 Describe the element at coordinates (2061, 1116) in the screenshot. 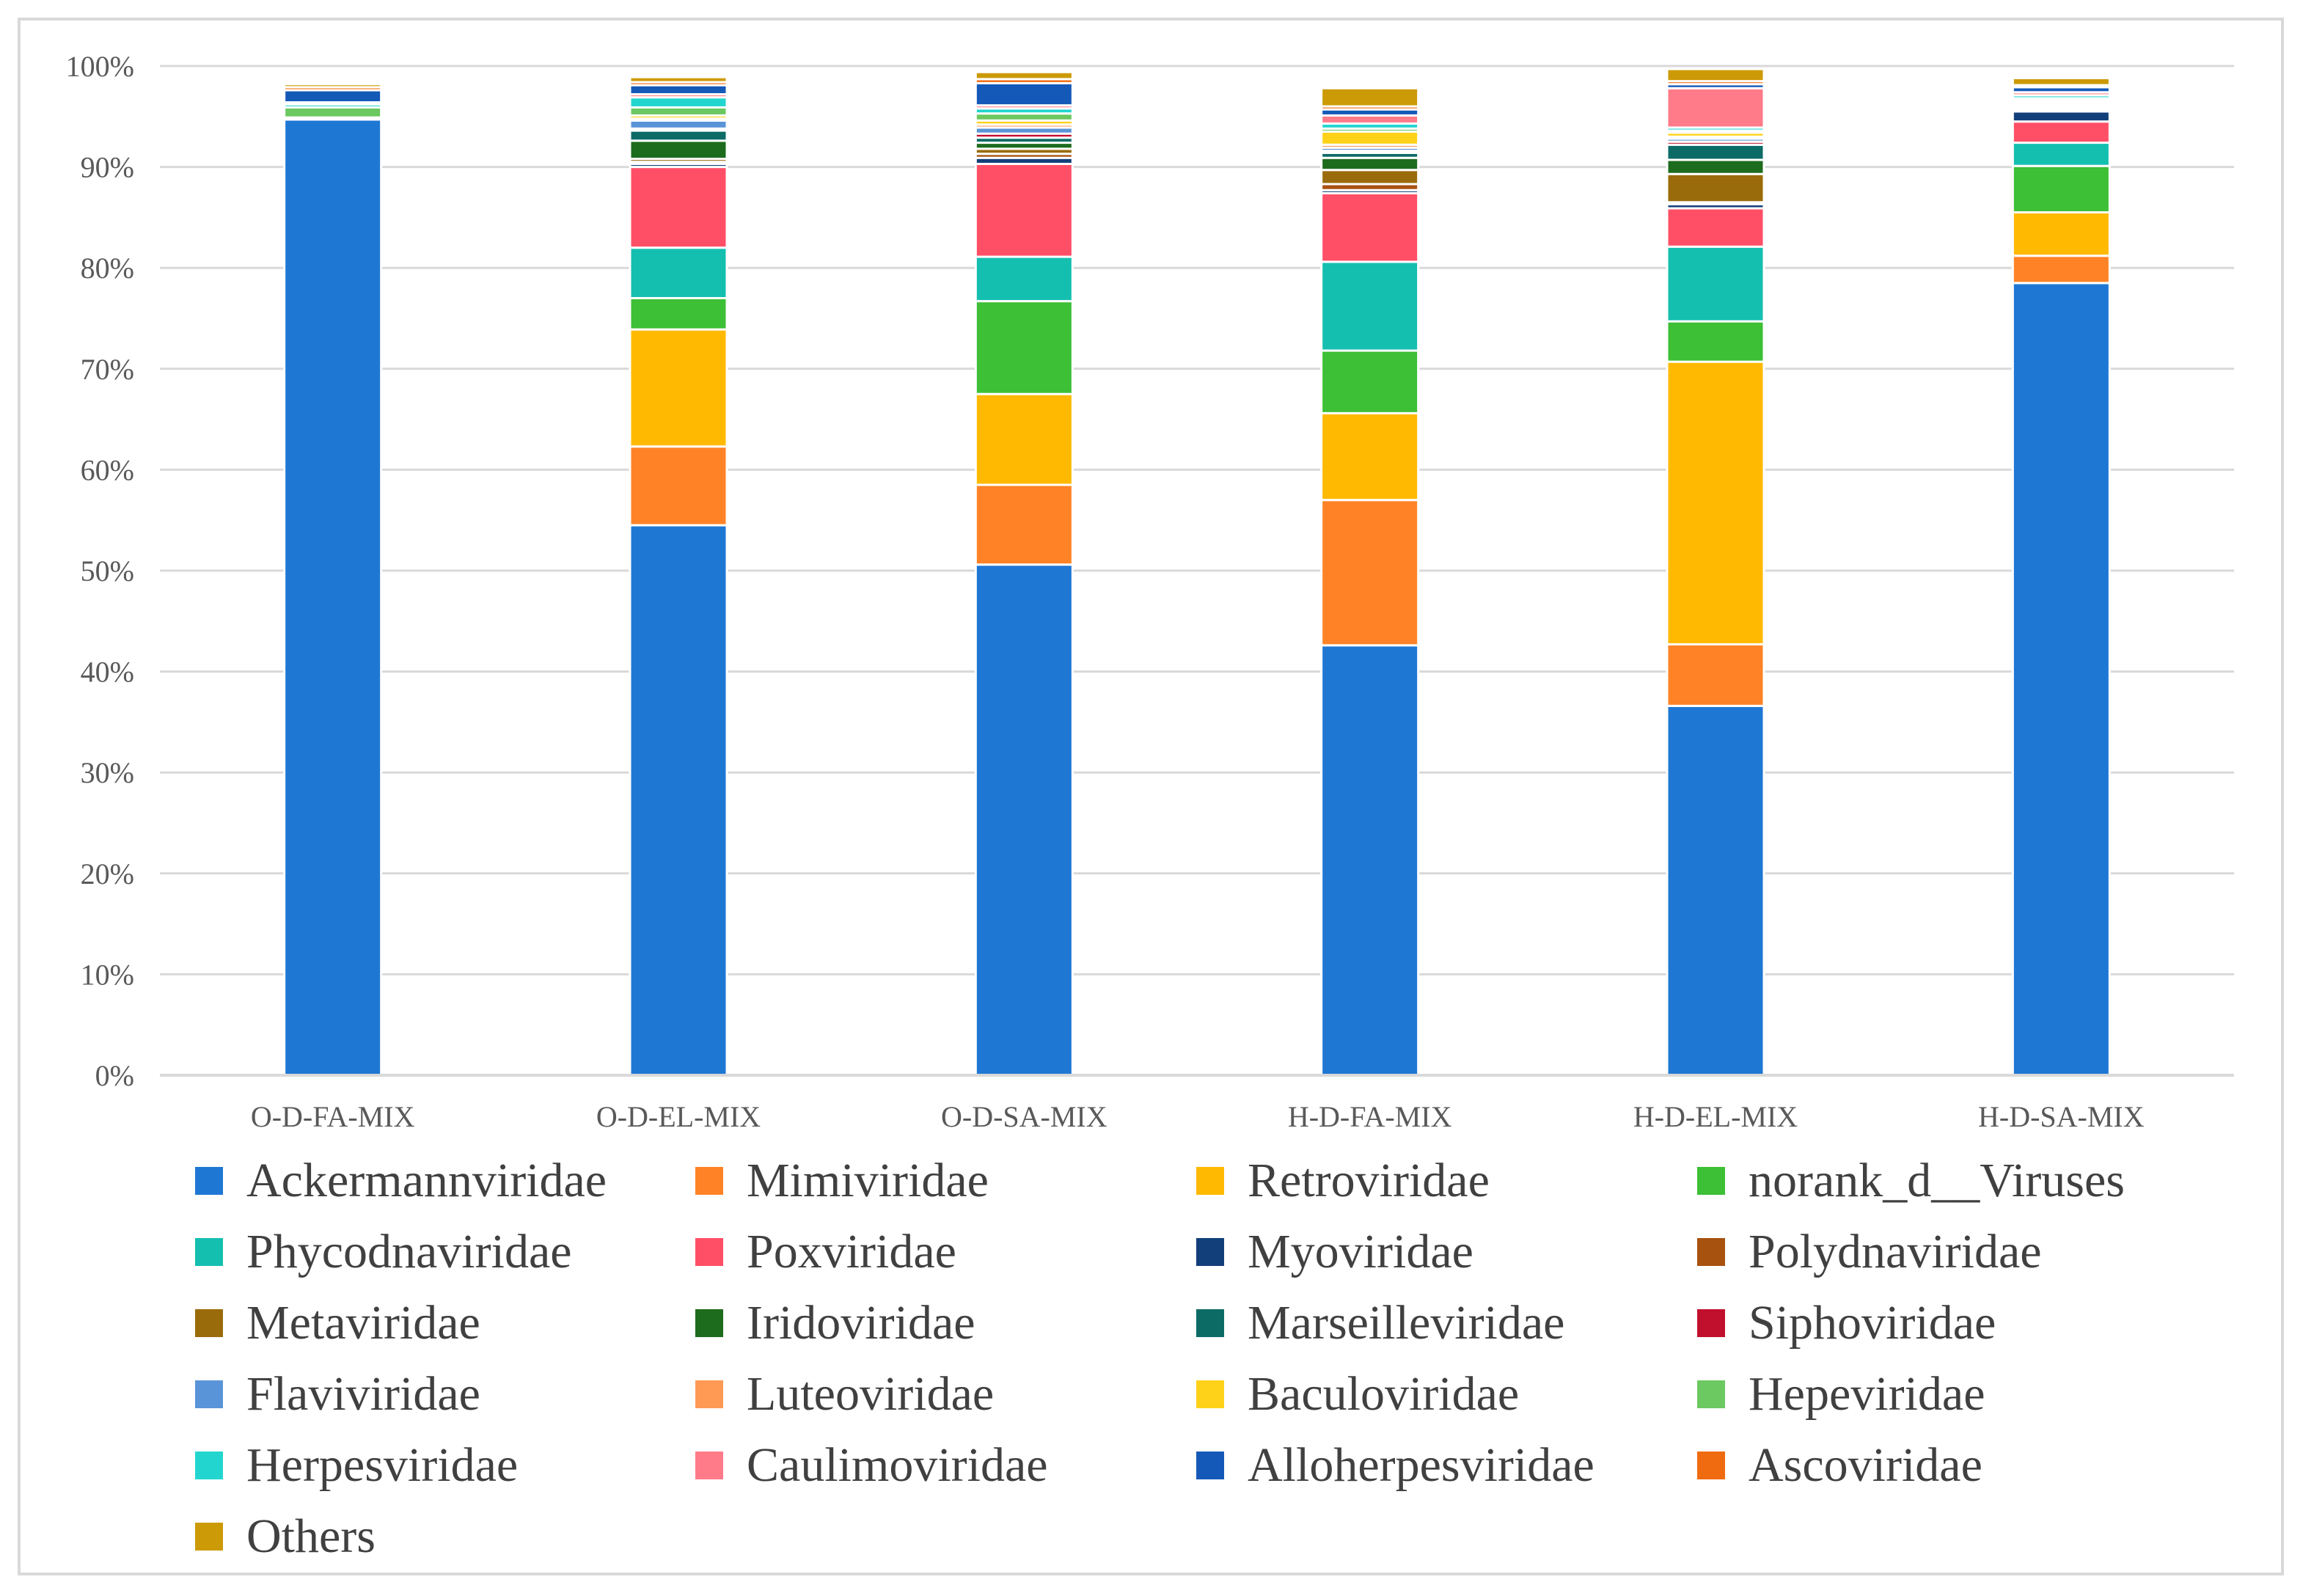

I see `x-tick-label: H-D-SA-MIX` at that location.